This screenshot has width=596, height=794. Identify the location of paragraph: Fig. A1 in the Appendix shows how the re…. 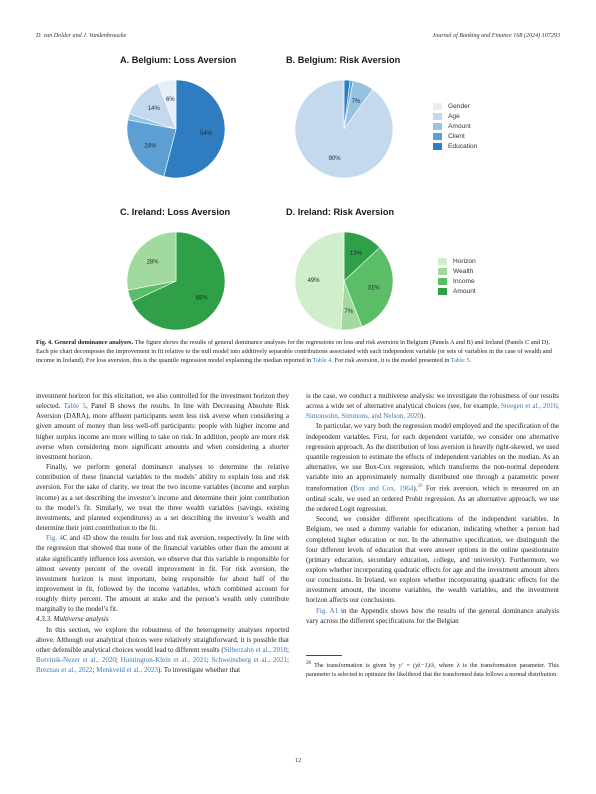
(432, 616).